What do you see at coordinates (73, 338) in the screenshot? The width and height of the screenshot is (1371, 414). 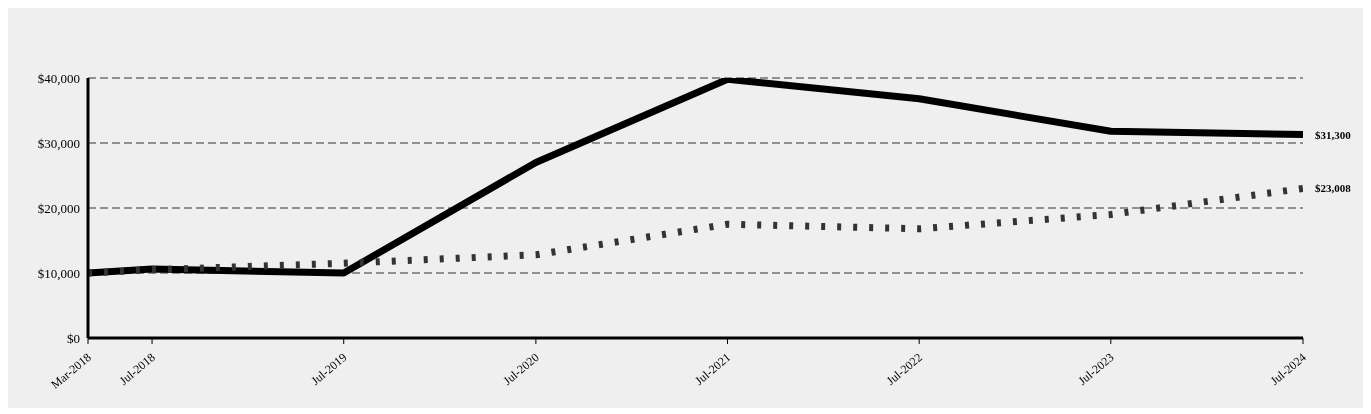 I see `y-tick-label: $0` at bounding box center [73, 338].